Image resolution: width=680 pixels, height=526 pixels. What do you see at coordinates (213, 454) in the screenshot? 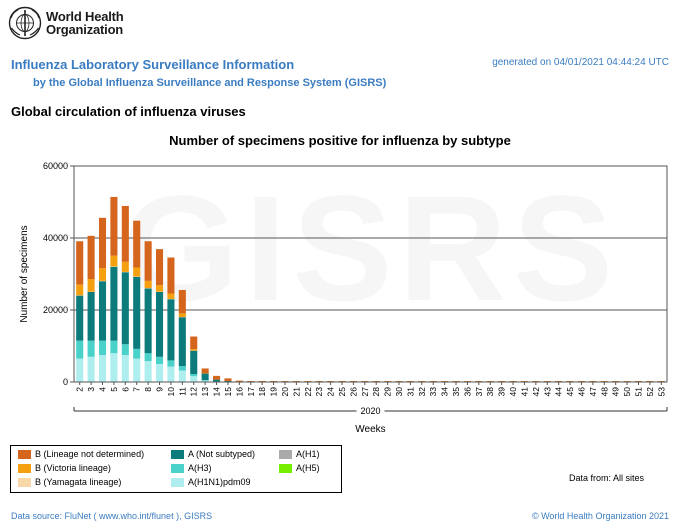
I see `legend-item-a-not-subtyped: A (Not subtyped)` at bounding box center [213, 454].